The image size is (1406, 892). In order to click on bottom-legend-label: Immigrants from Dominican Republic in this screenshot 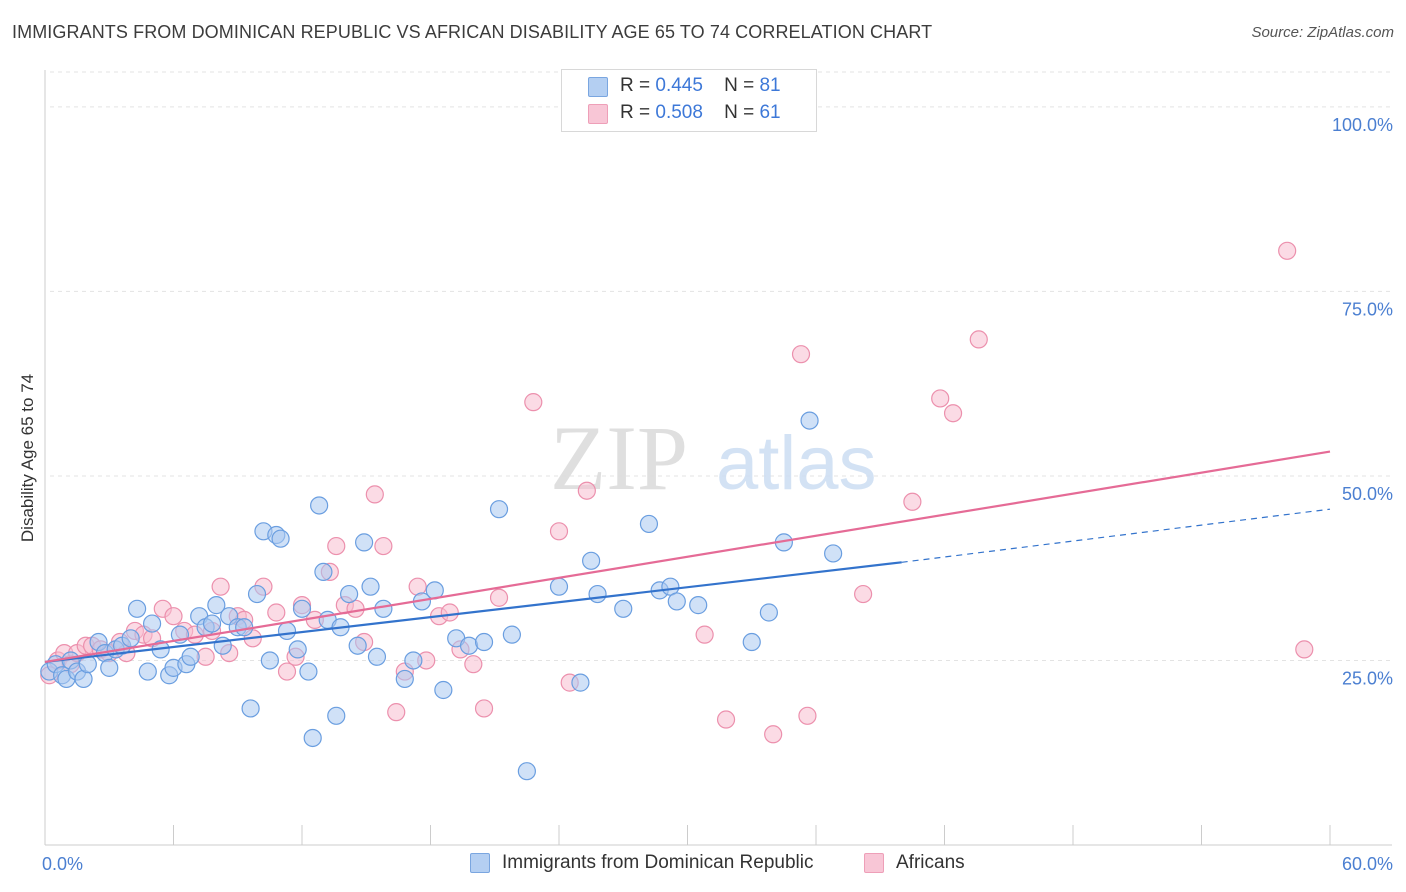, I will do `click(658, 862)`.